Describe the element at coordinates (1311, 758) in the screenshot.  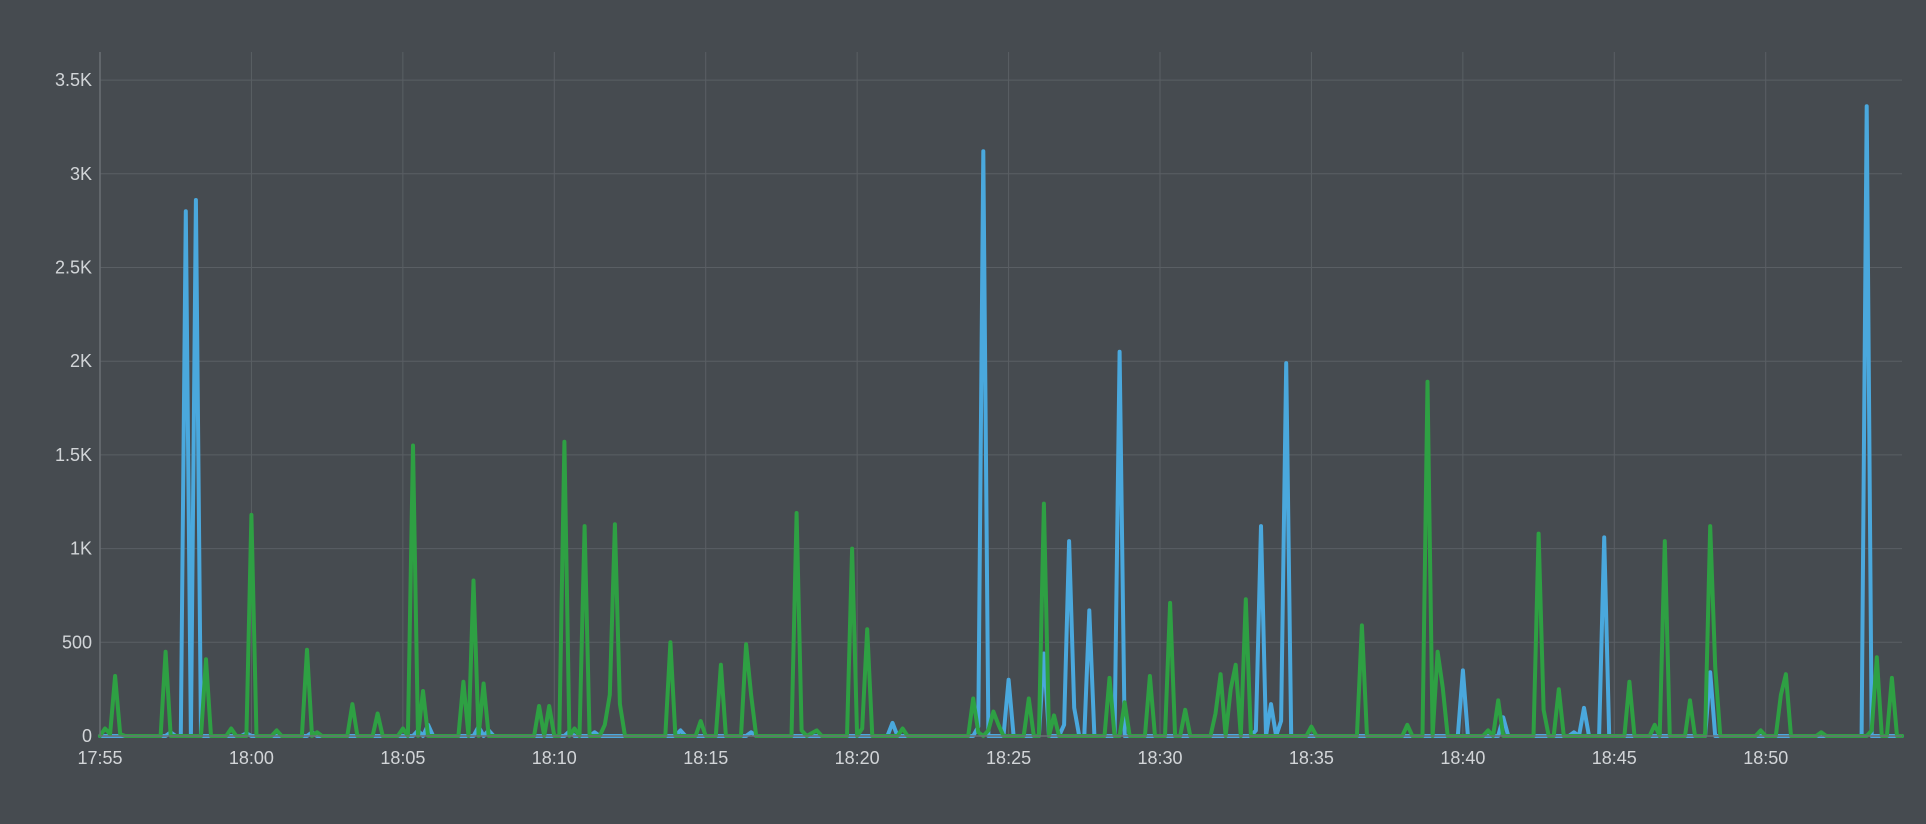
I see `x-tick-label: 18:35` at that location.